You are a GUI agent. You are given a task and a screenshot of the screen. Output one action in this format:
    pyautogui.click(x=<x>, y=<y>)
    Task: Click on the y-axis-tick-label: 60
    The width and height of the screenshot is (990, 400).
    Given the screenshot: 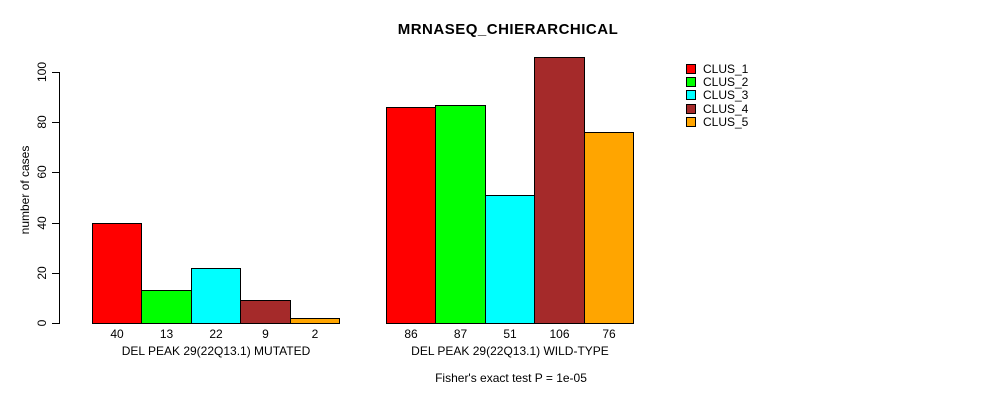 What is the action you would take?
    pyautogui.click(x=42, y=172)
    